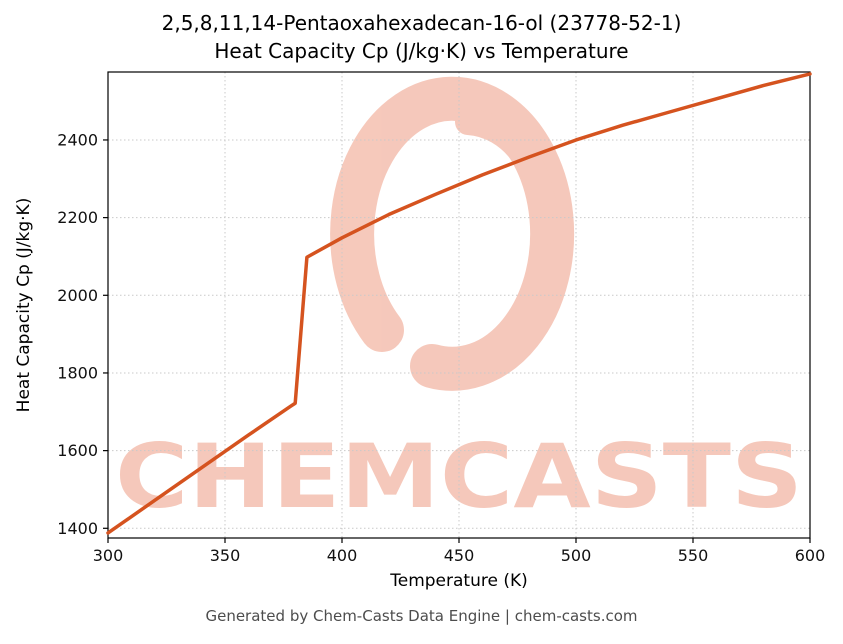 This screenshot has height=644, width=843. What do you see at coordinates (452, 233) in the screenshot?
I see `watermark-logo-swirl-icon` at bounding box center [452, 233].